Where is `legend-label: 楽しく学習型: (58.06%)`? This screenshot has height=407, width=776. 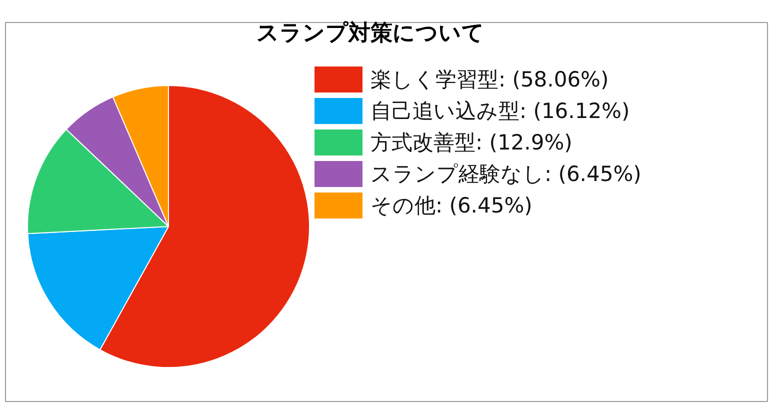
legend-label: 楽しく学習型: (58.06%) is located at coordinates (489, 80).